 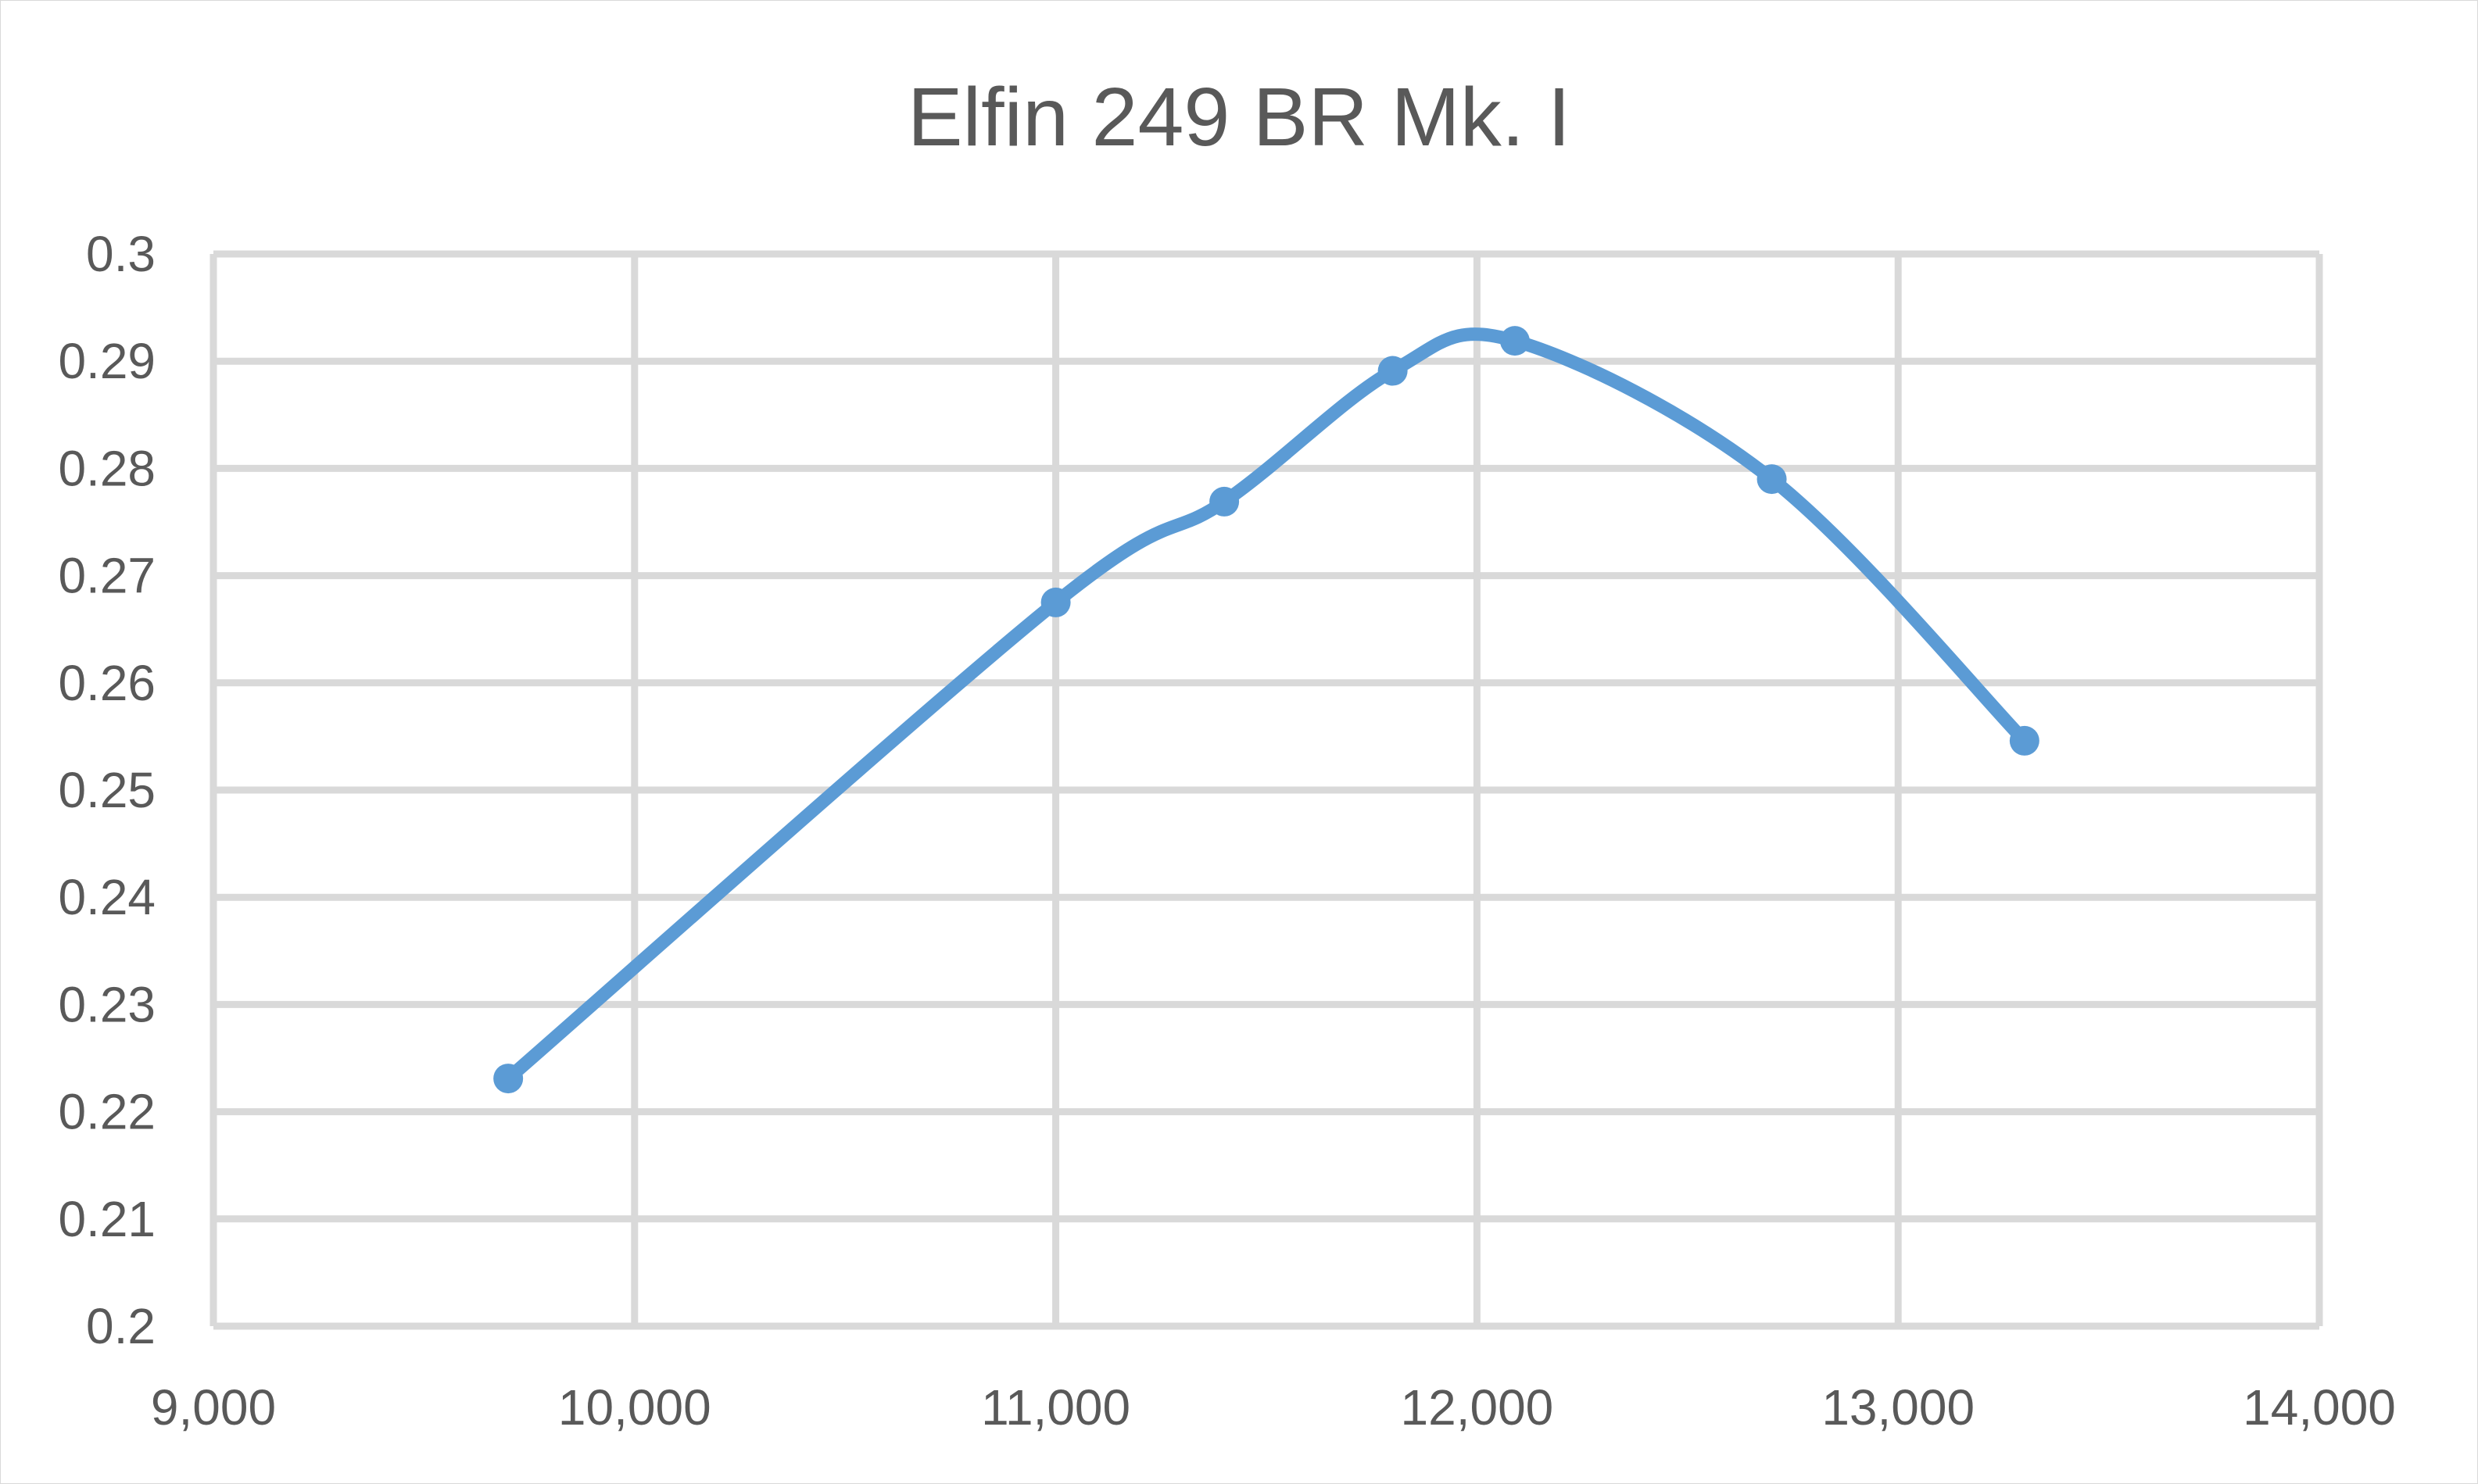 I want to click on y-tick-label: 0.2, so click(x=121, y=1326).